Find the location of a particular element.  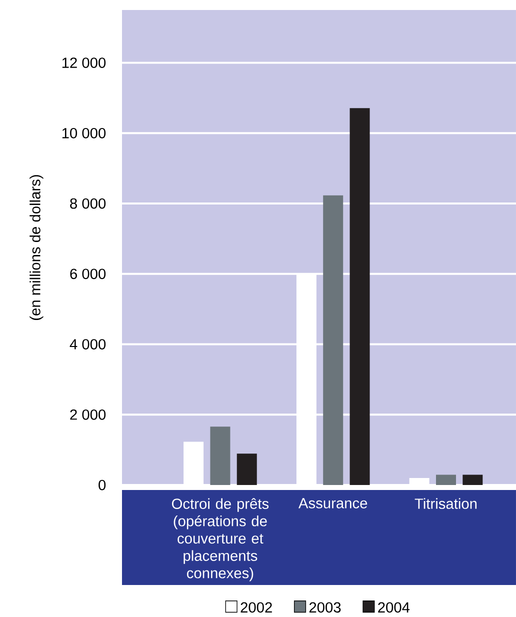

legend-label: 2002 is located at coordinates (256, 607).